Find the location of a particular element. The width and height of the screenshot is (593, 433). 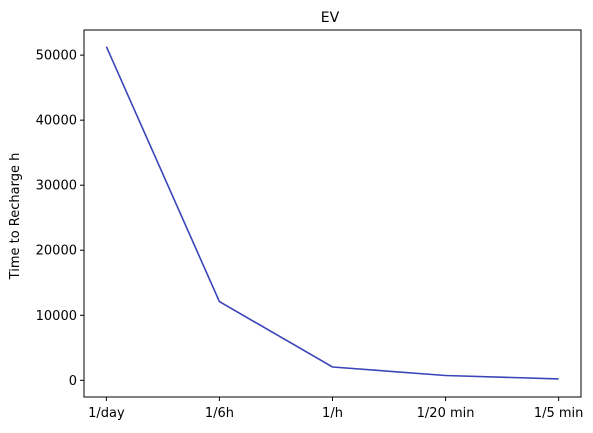

y-tick-label: 50000 is located at coordinates (56, 56).